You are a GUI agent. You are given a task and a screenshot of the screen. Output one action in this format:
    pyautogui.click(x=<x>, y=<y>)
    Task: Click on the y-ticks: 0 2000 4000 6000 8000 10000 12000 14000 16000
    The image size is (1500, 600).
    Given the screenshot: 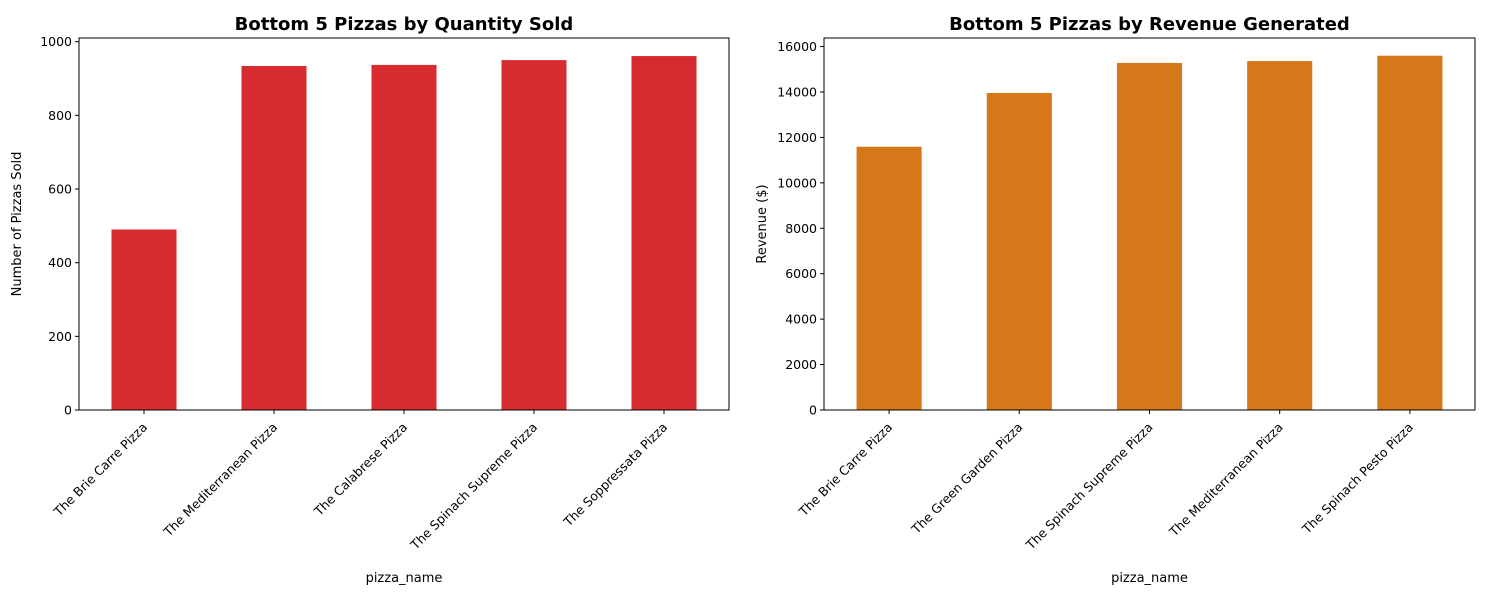 What is the action you would take?
    pyautogui.click(x=800, y=228)
    